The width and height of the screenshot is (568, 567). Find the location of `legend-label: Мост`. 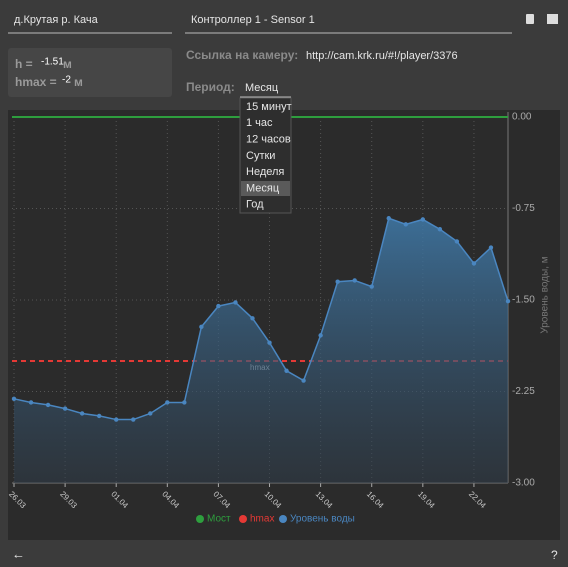

legend-label: Мост is located at coordinates (219, 519).